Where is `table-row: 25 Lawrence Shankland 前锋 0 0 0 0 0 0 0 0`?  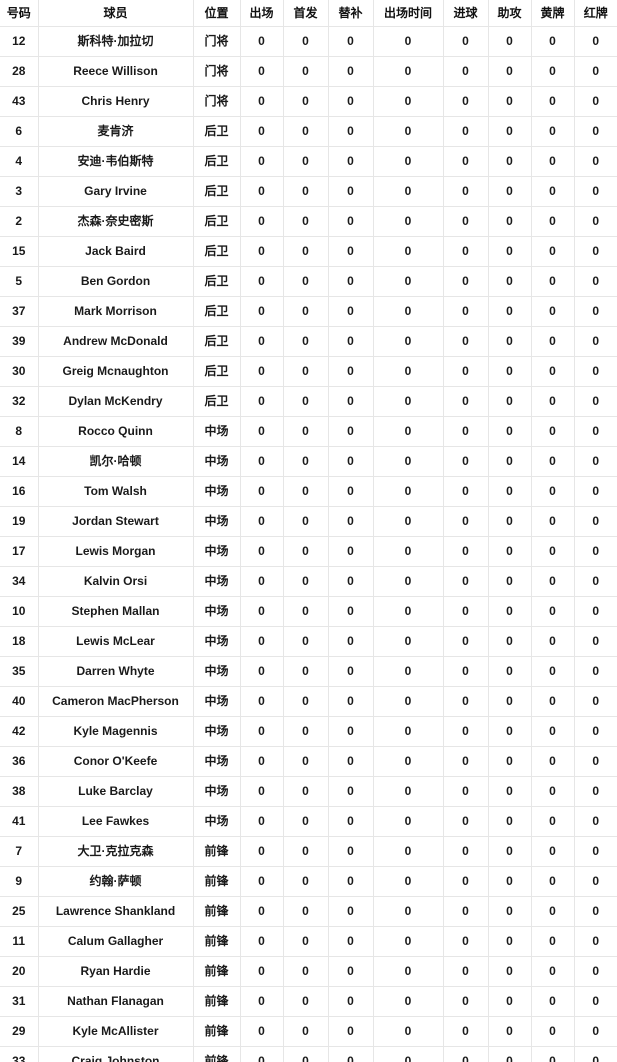 table-row: 25 Lawrence Shankland 前锋 0 0 0 0 0 0 0 0 is located at coordinates (308, 911).